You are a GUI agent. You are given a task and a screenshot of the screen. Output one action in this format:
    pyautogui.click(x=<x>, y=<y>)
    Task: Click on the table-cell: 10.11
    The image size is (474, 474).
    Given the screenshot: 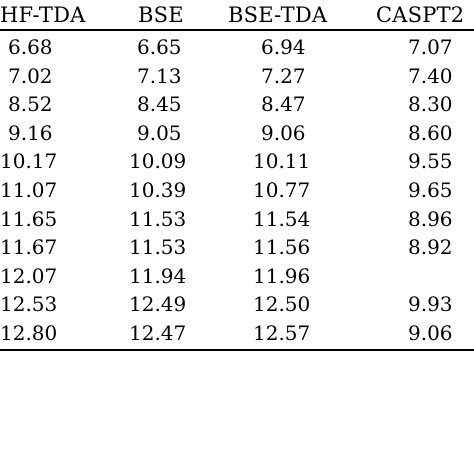 What is the action you would take?
    pyautogui.click(x=282, y=161)
    